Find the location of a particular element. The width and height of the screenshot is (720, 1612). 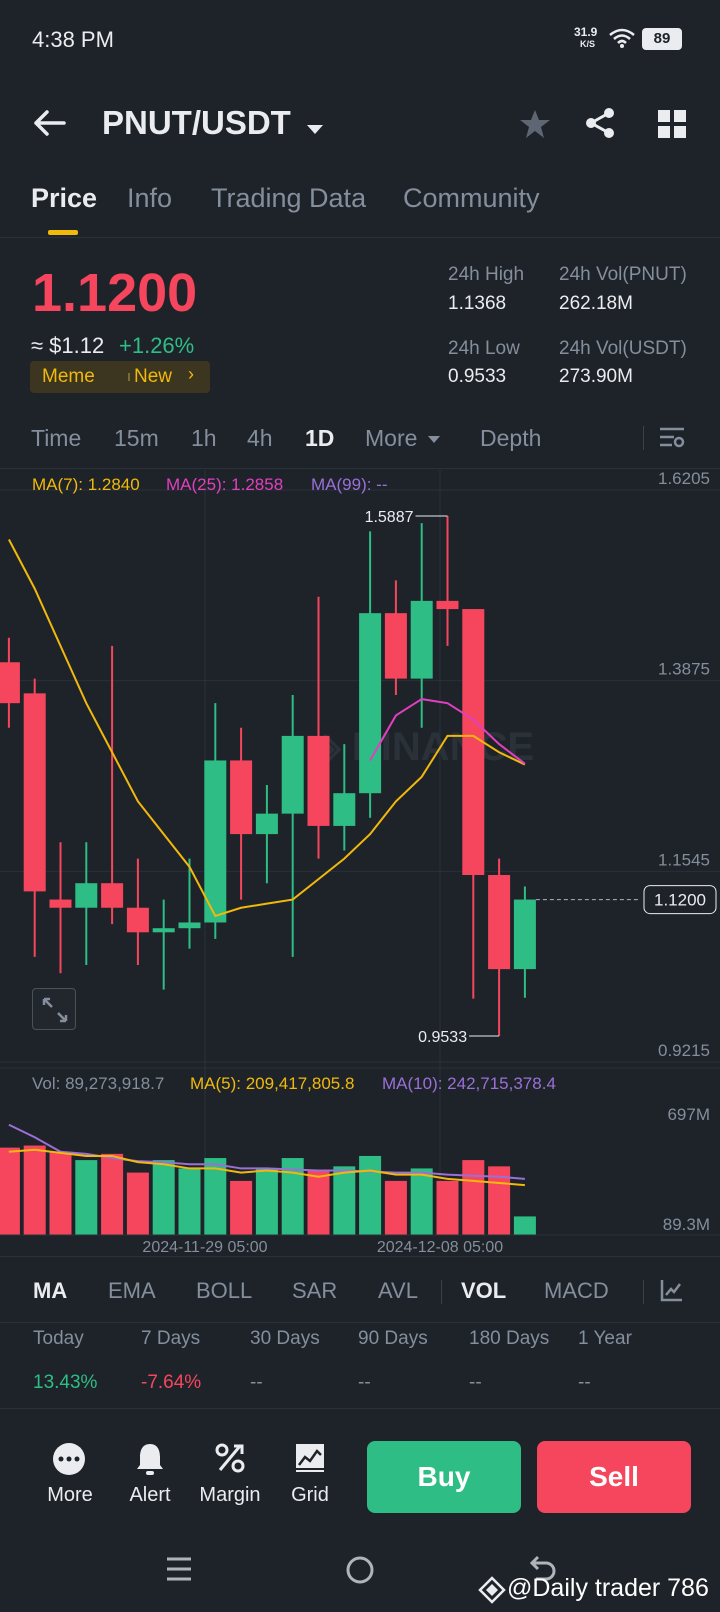

sell-label: Sell is located at coordinates (614, 1476).